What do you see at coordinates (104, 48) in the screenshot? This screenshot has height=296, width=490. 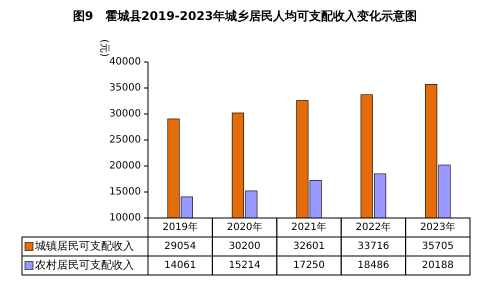 I see `y-axis-title: (元)` at bounding box center [104, 48].